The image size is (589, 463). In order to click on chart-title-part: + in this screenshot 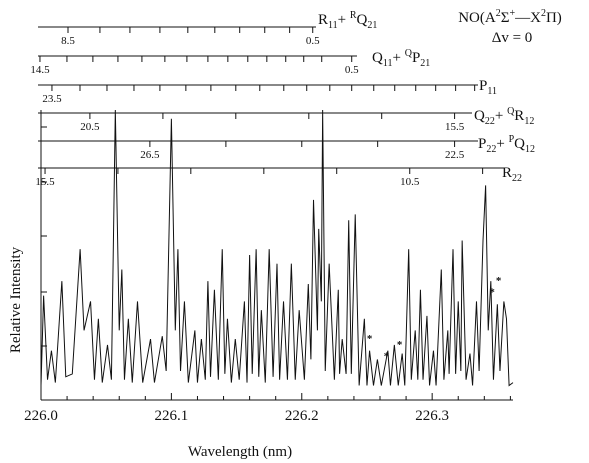, I will do `click(512, 13)`.